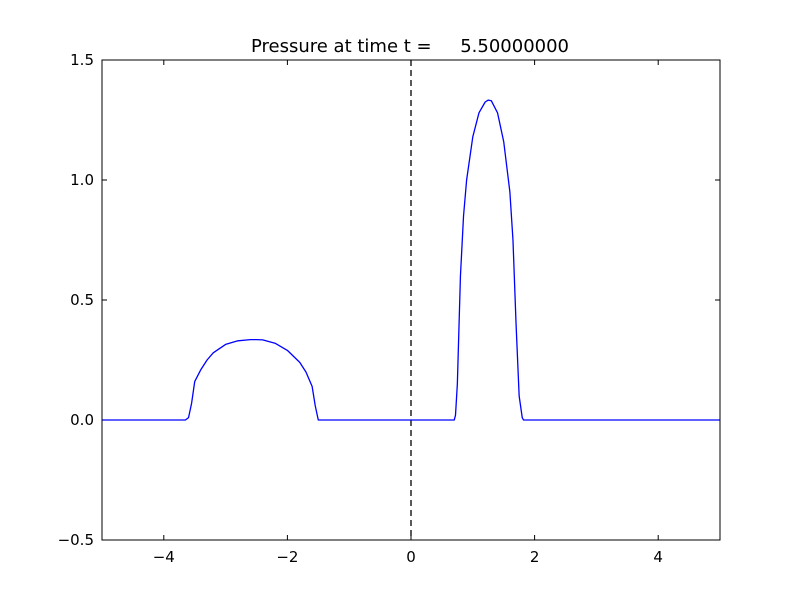  Describe the element at coordinates (164, 557) in the screenshot. I see `x-tick-label: −4` at that location.